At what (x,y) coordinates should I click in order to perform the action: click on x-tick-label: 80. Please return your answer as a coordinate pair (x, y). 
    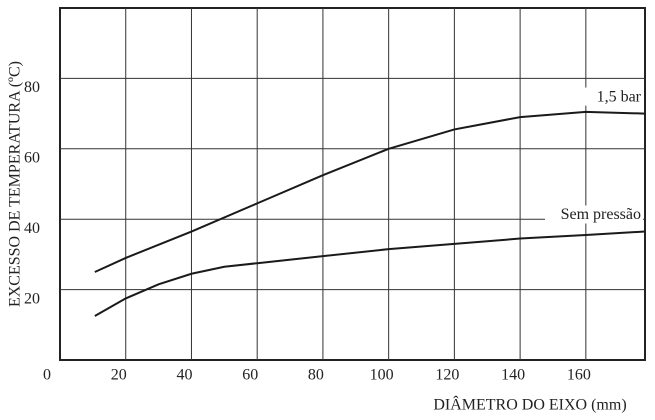
    Looking at the image, I should click on (316, 375).